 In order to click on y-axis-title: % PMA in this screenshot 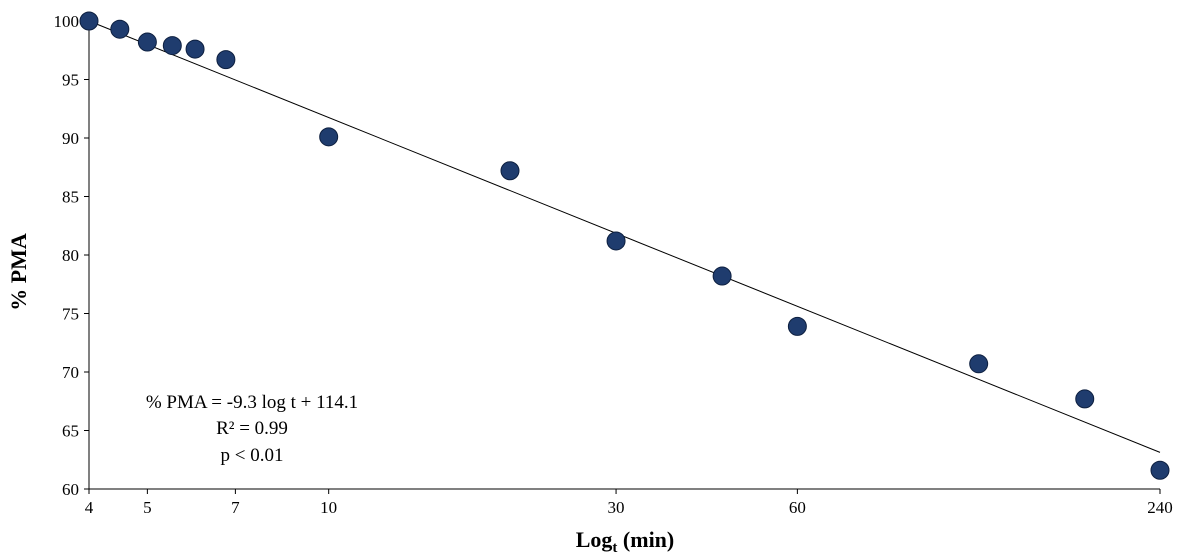, I will do `click(18, 272)`.